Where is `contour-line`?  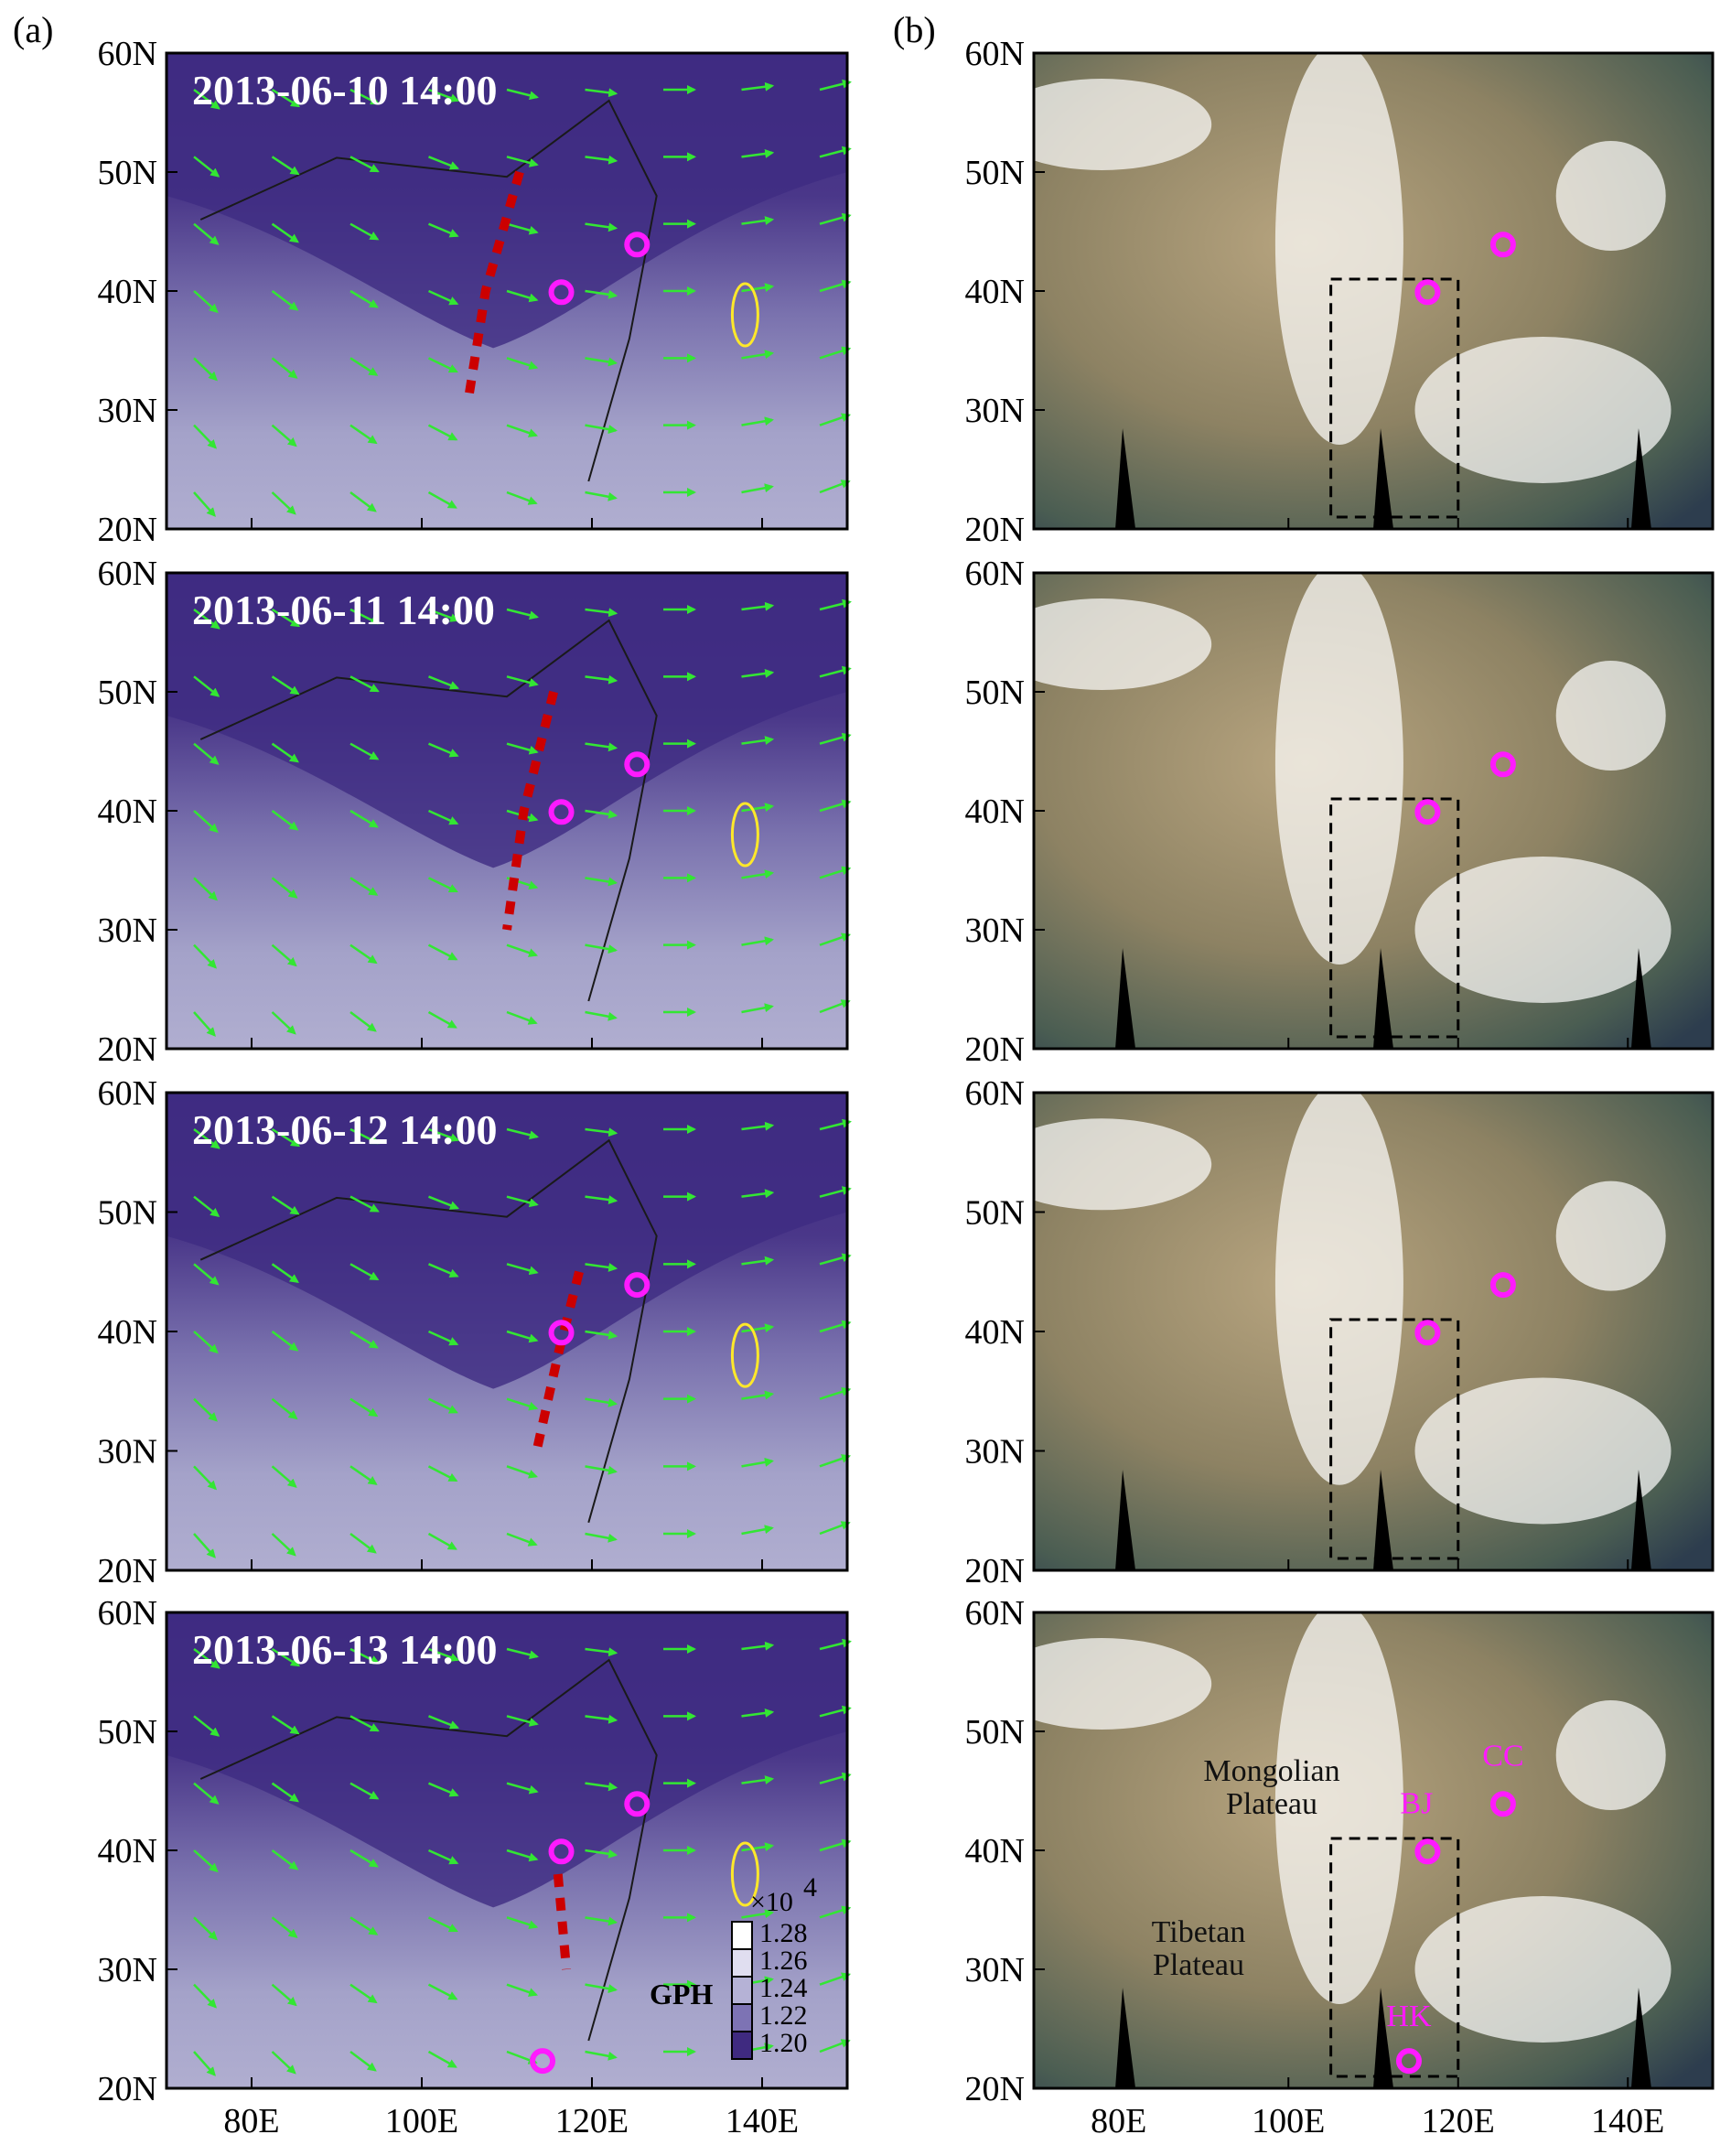
contour-line is located at coordinates (744, 1355).